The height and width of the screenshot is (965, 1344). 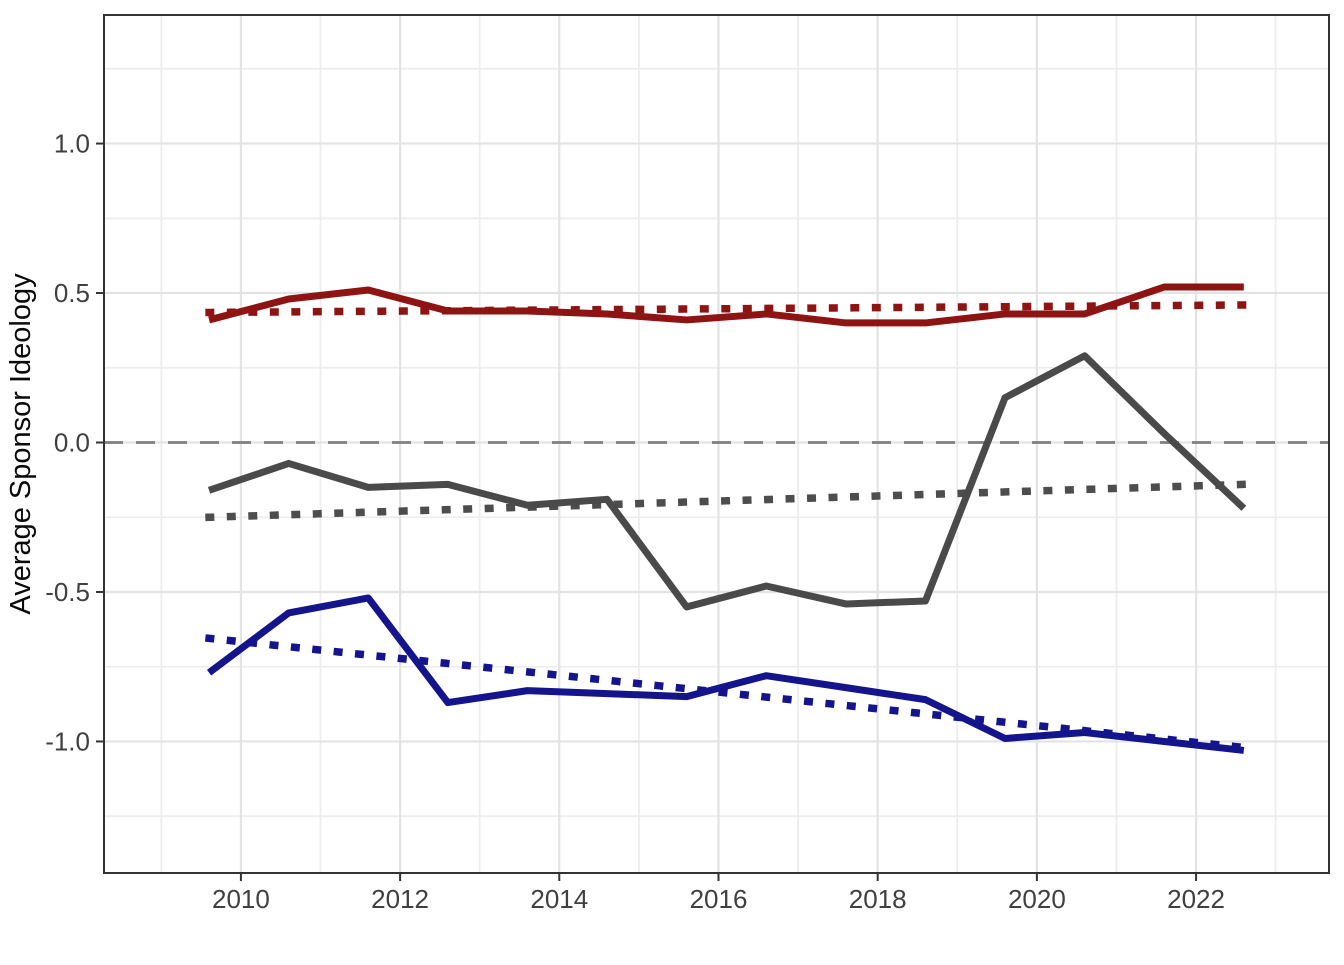 What do you see at coordinates (719, 899) in the screenshot?
I see `x-tick-label: 2016` at bounding box center [719, 899].